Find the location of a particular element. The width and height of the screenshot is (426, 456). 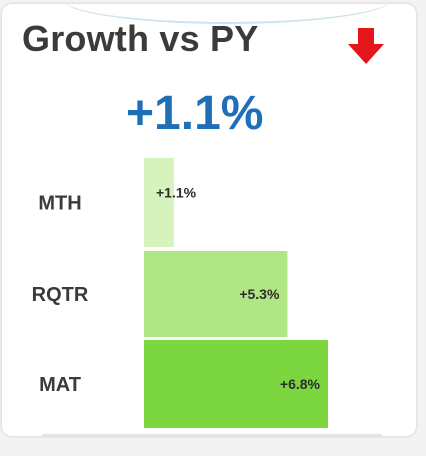

data-label-mat: +6.8% is located at coordinates (300, 384).